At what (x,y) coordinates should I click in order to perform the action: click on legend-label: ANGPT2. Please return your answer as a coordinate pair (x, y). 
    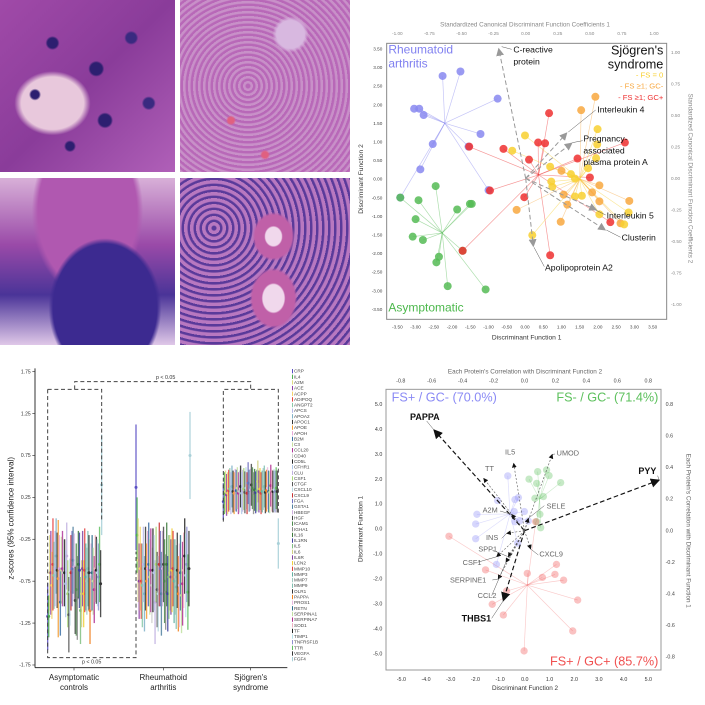
    Looking at the image, I should click on (303, 405).